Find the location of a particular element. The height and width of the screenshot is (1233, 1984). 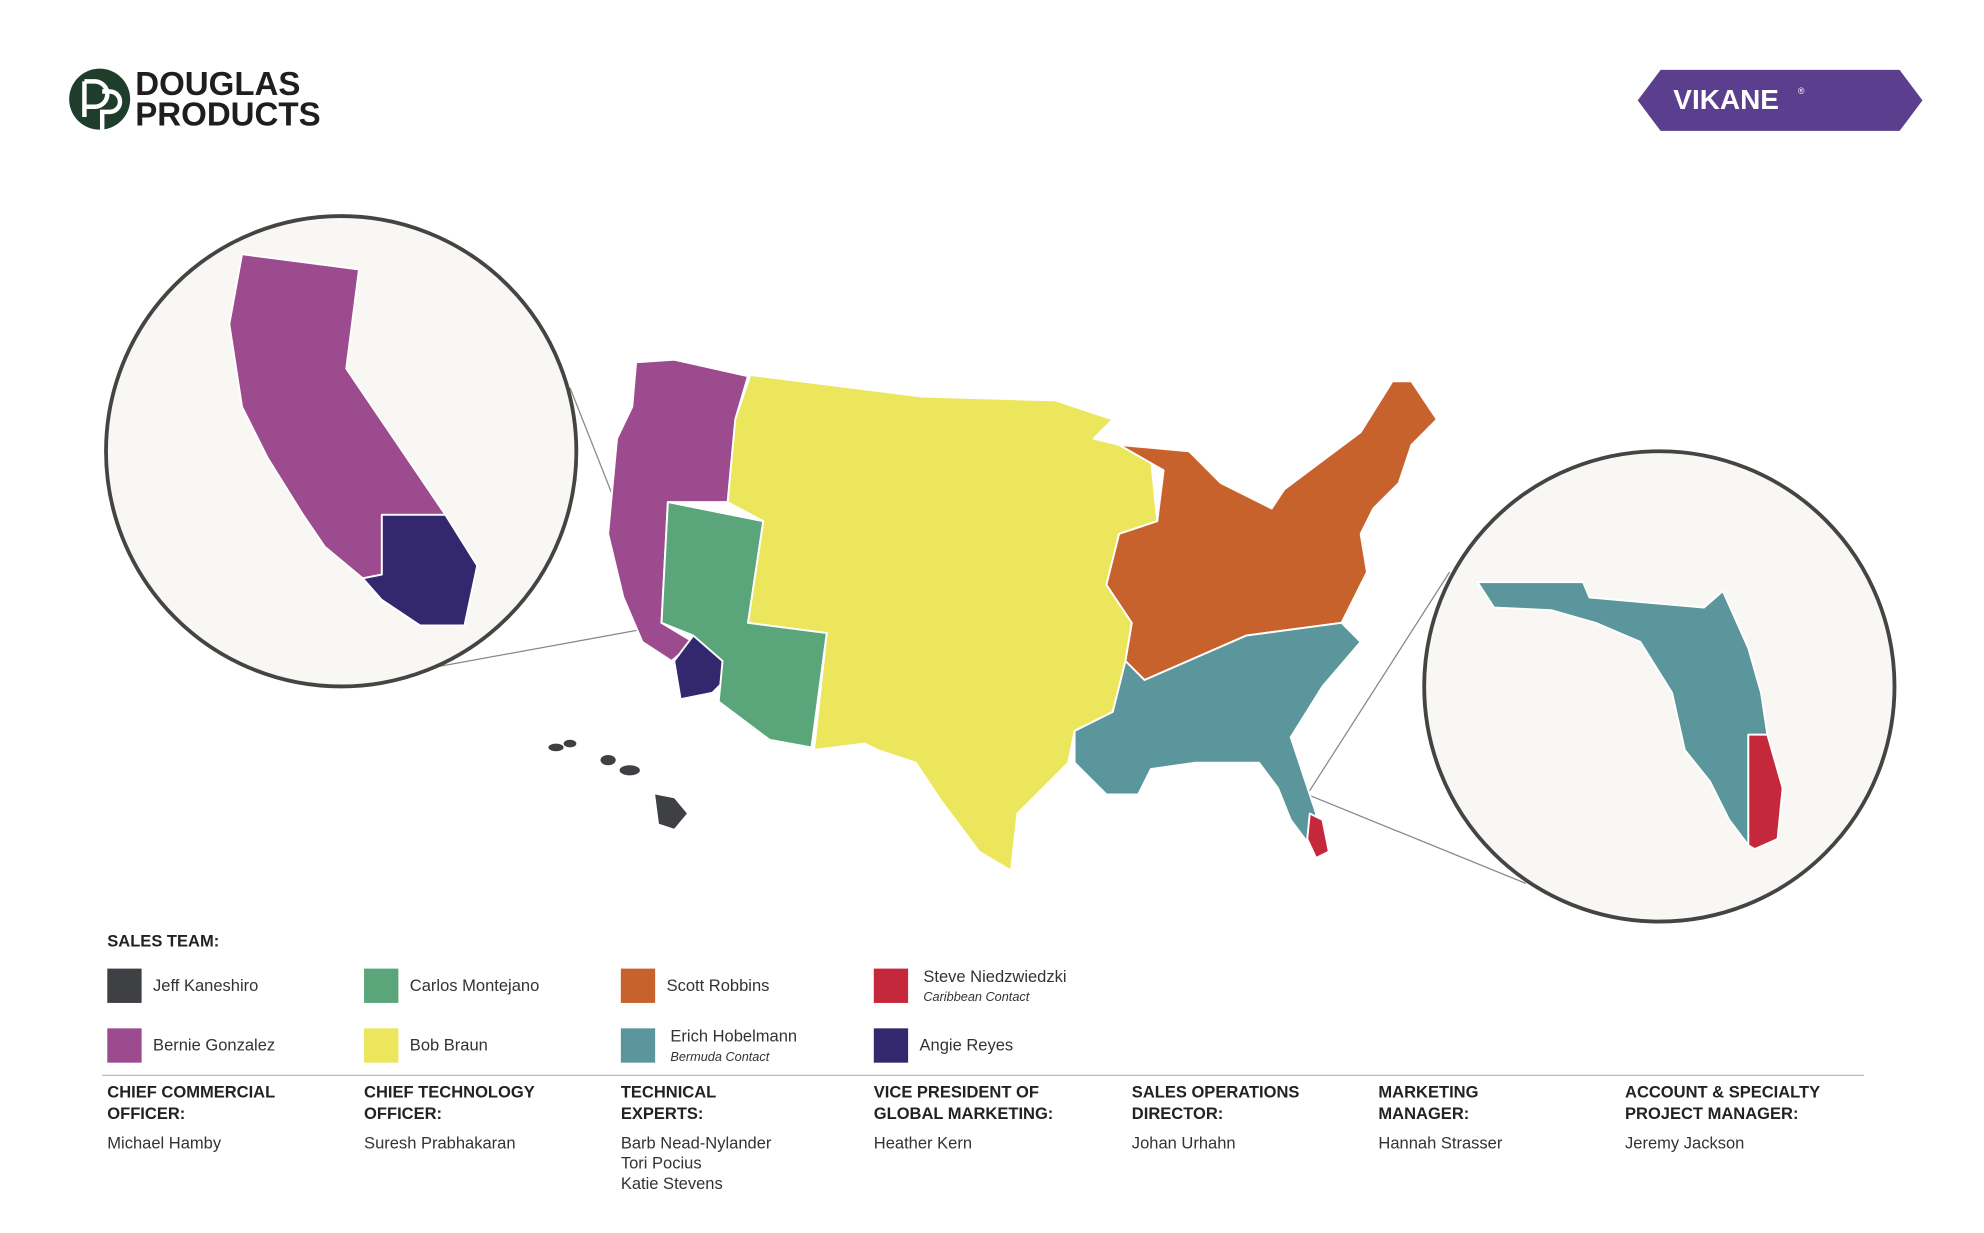

legend-name: Bernie Gonzalez is located at coordinates (214, 1045).